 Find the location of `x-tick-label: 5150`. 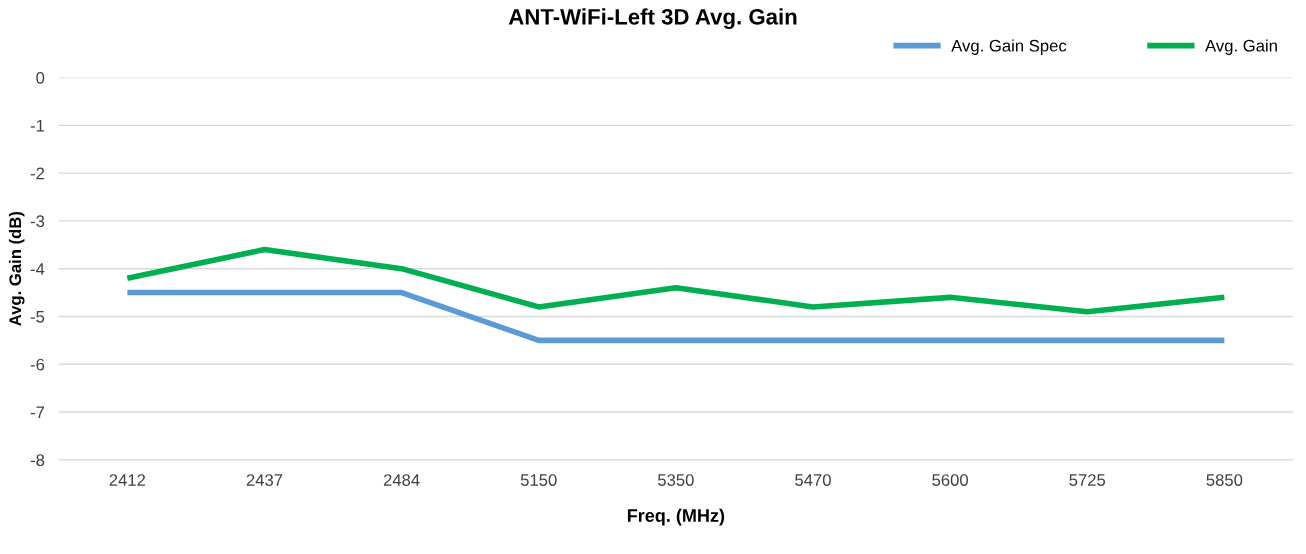

x-tick-label: 5150 is located at coordinates (538, 480).